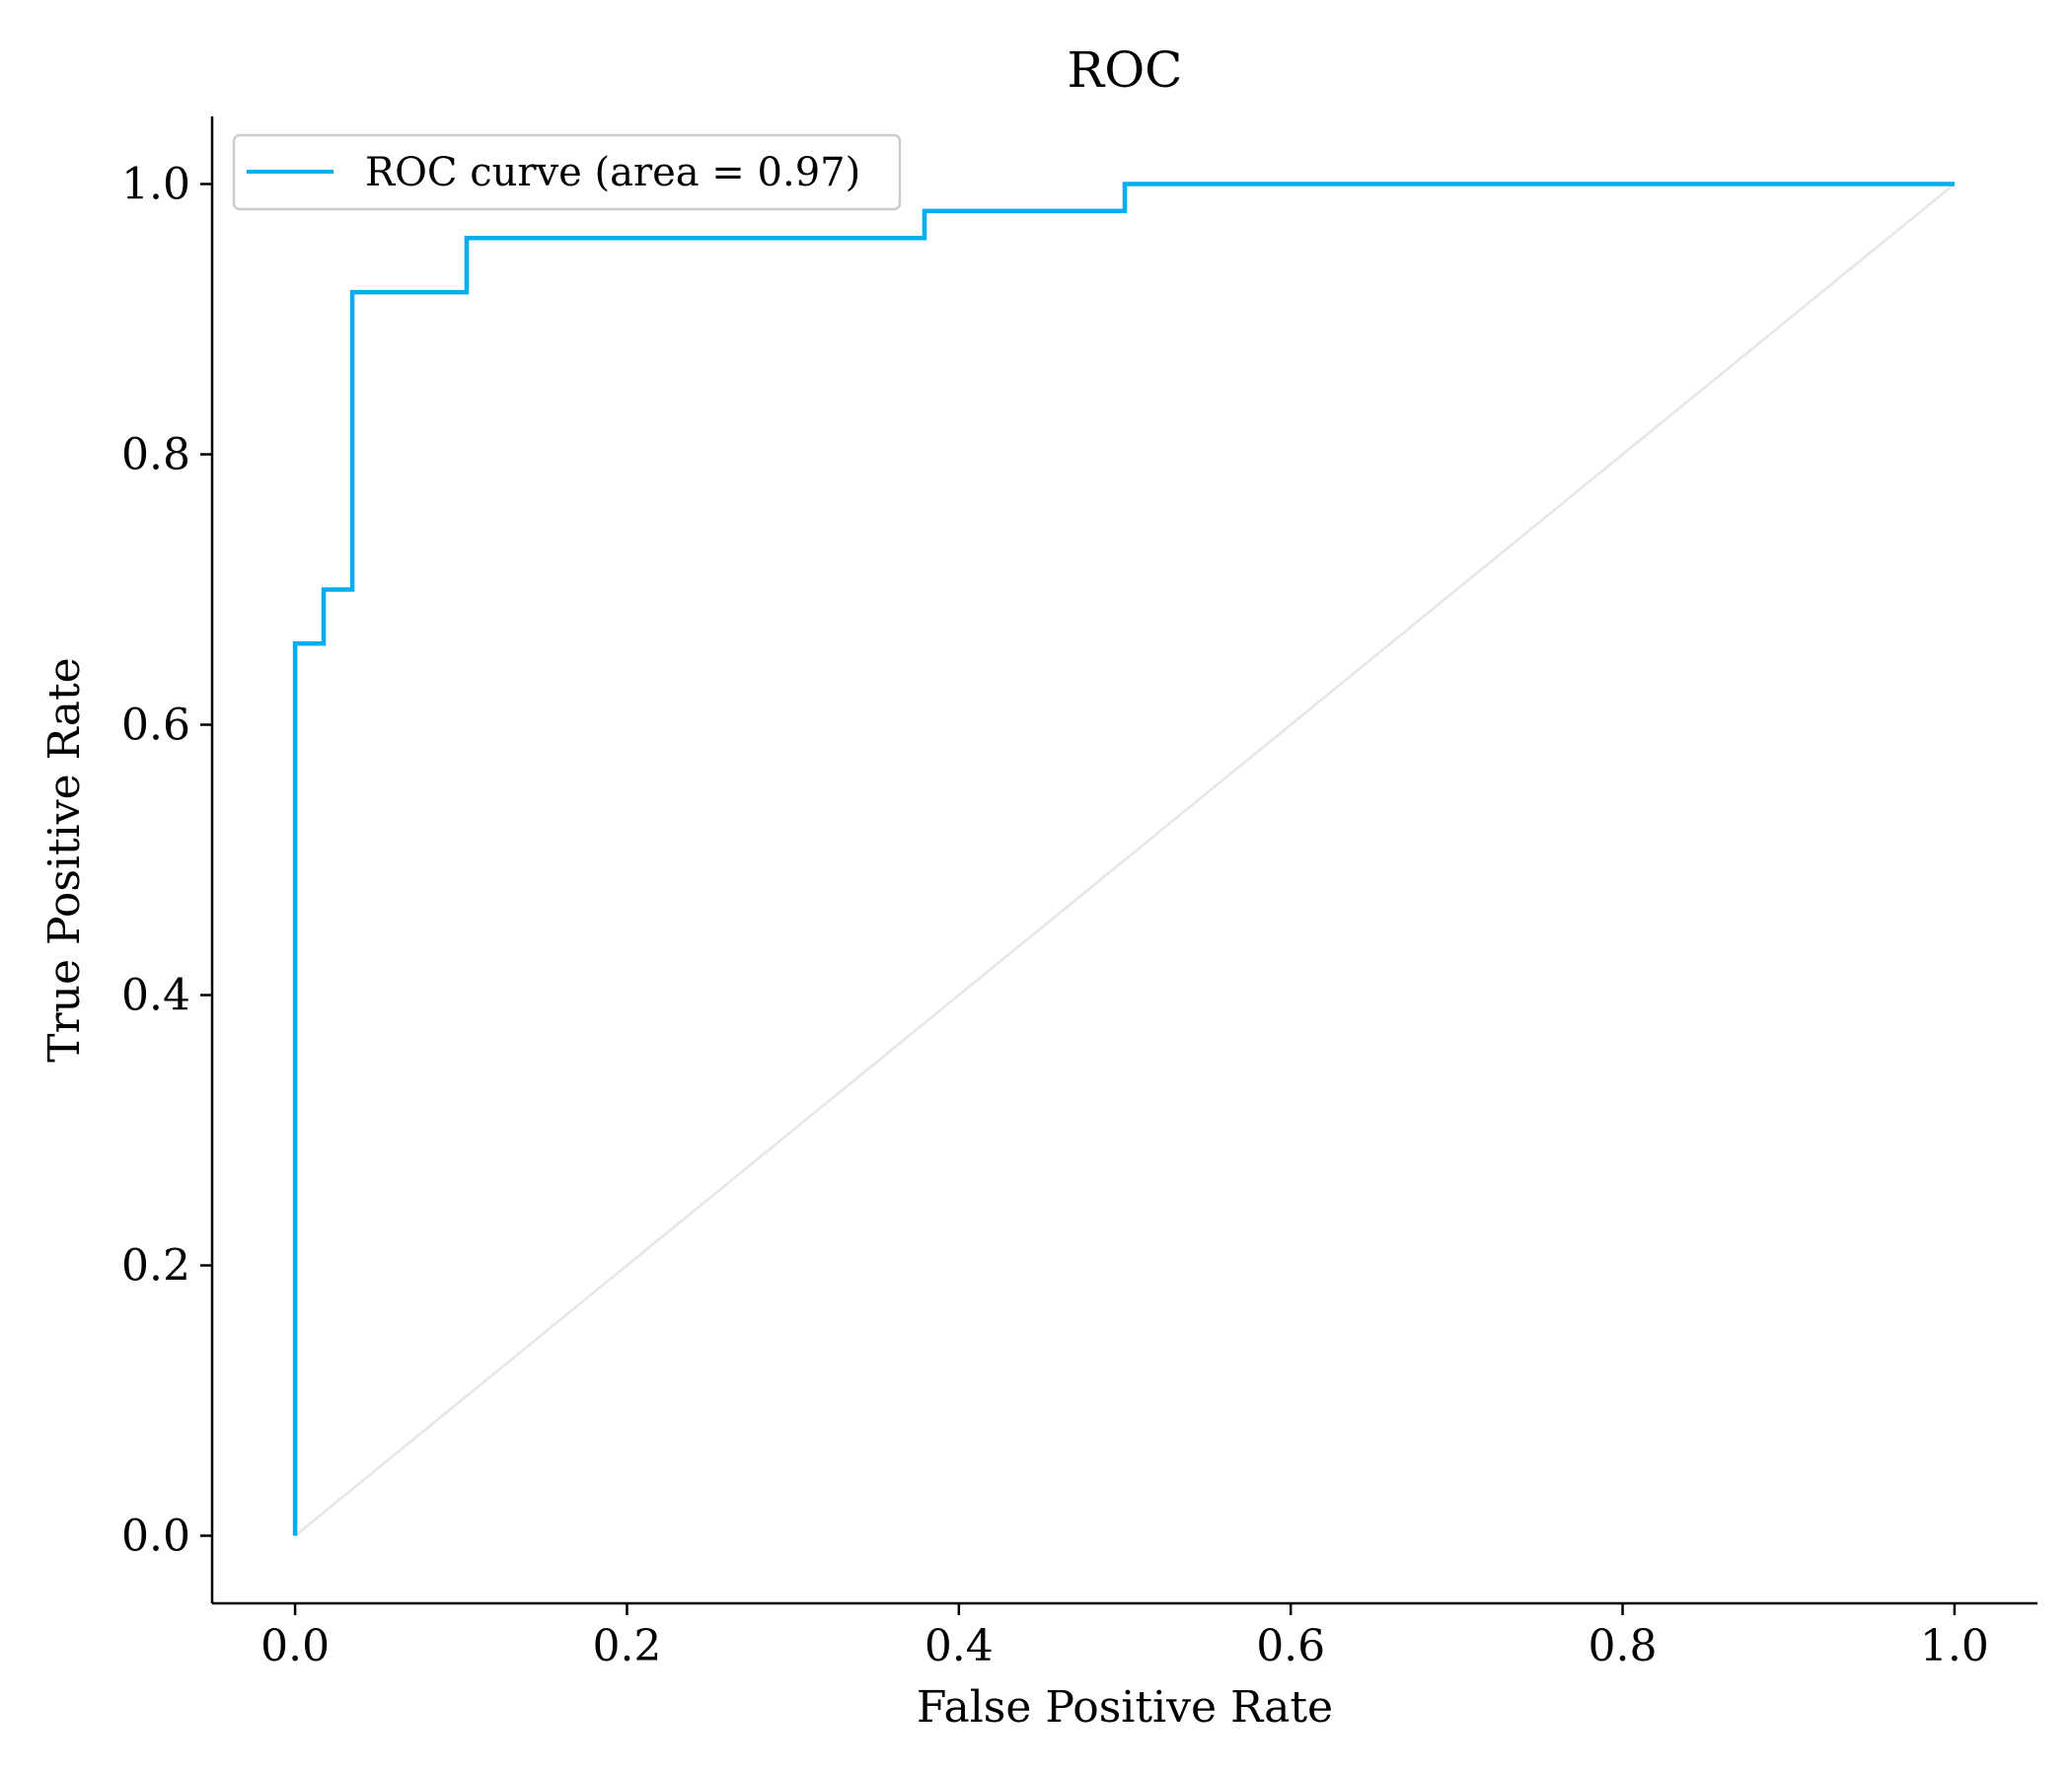 Image resolution: width=2072 pixels, height=1776 pixels. I want to click on x-tick-label: 0.4, so click(960, 1646).